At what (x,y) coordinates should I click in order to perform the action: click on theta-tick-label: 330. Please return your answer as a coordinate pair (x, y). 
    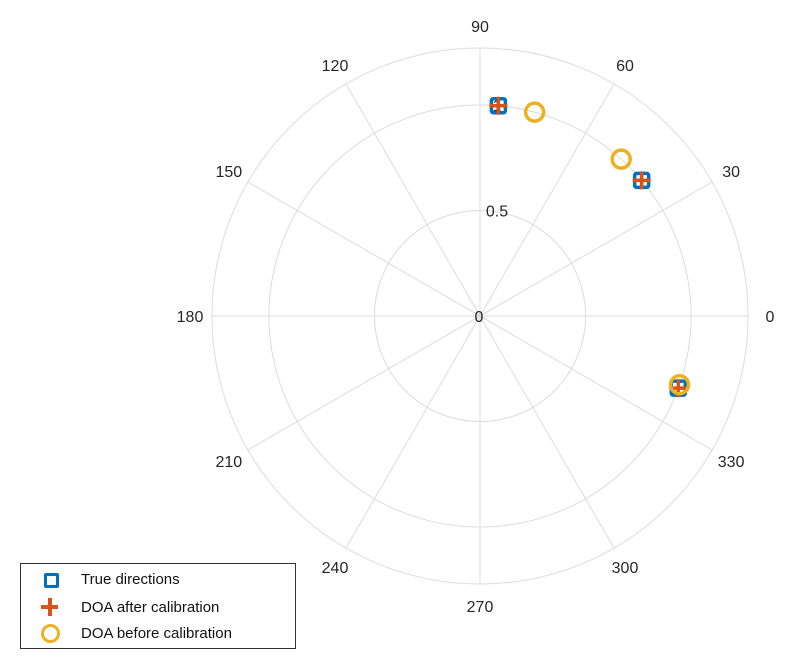
    Looking at the image, I should click on (731, 462).